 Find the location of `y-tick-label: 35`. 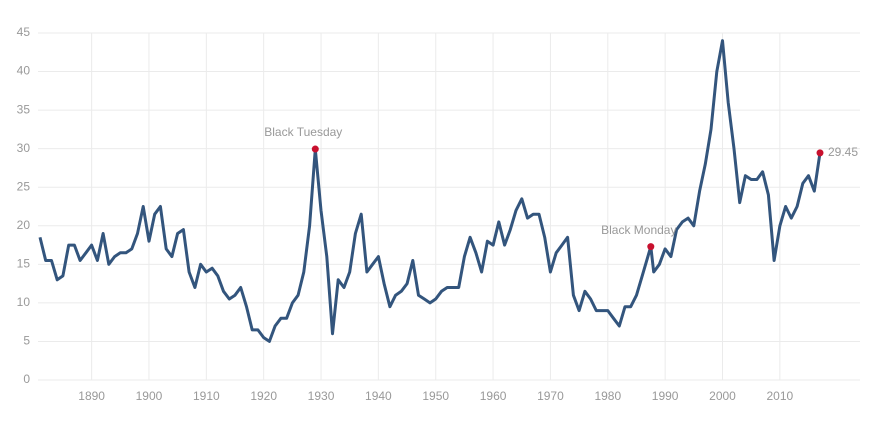

y-tick-label: 35 is located at coordinates (24, 109).